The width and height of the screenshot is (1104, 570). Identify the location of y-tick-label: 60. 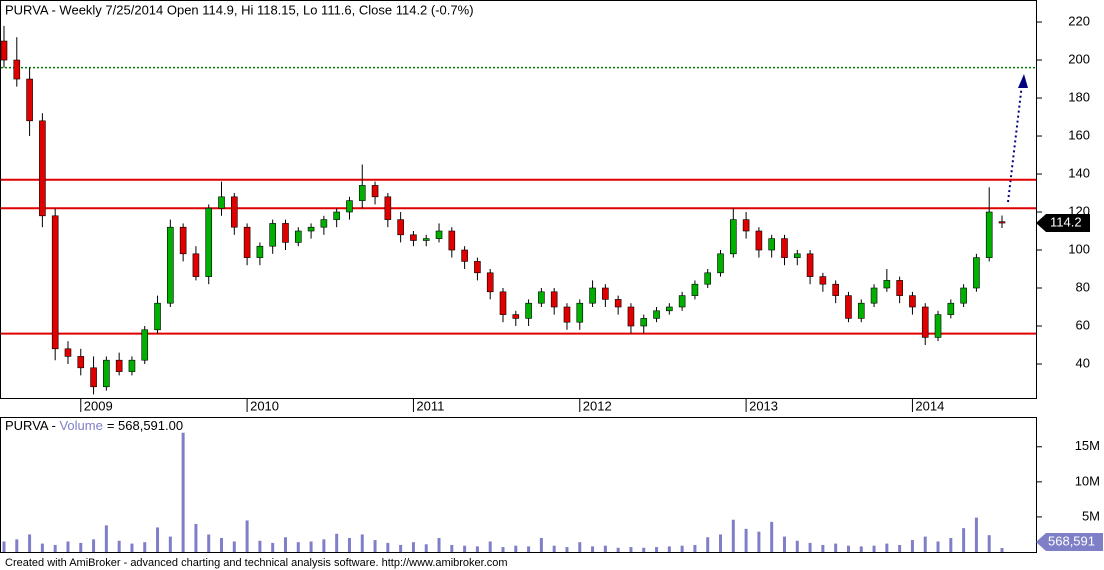
(1083, 324).